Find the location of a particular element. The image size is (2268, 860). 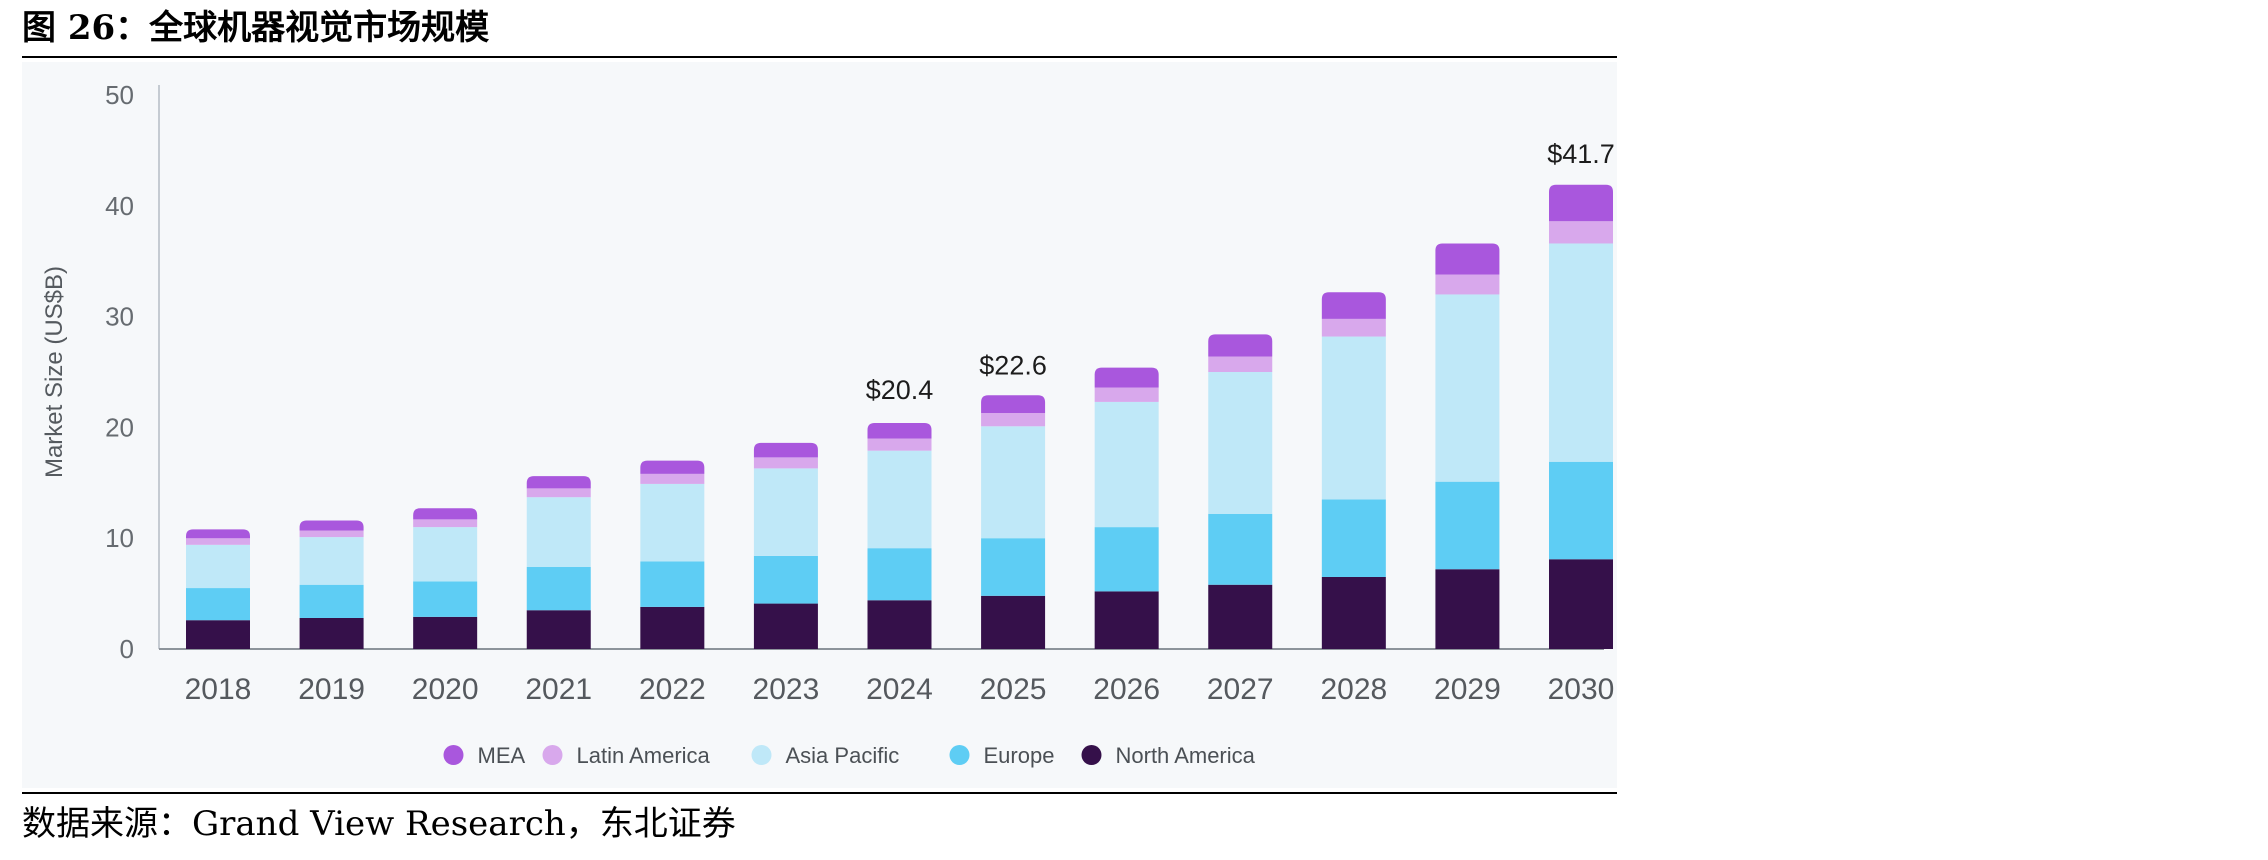

x-tick-label: 2024 is located at coordinates (899, 689).